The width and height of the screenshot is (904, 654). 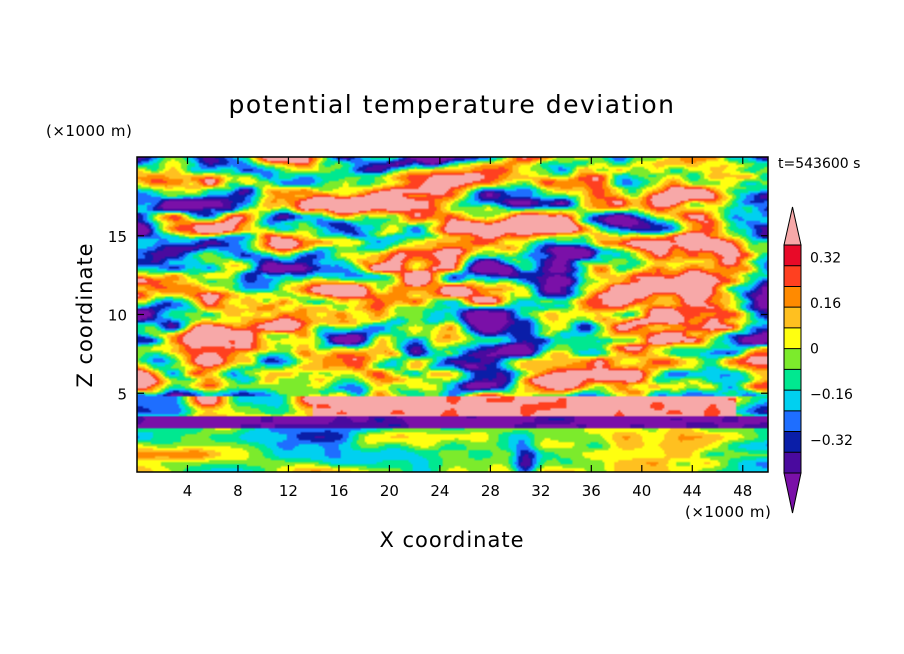 I want to click on y-tick-label: 10, so click(x=117, y=316).